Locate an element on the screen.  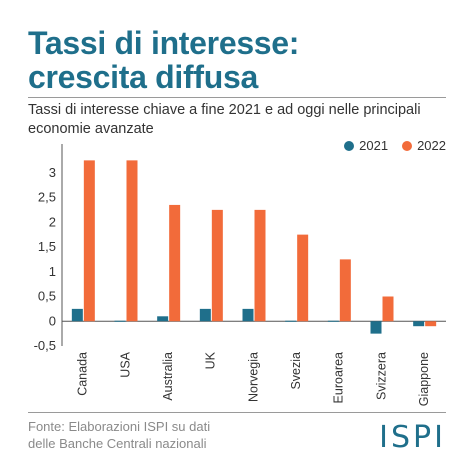
x-tick-label: UK is located at coordinates (211, 360).